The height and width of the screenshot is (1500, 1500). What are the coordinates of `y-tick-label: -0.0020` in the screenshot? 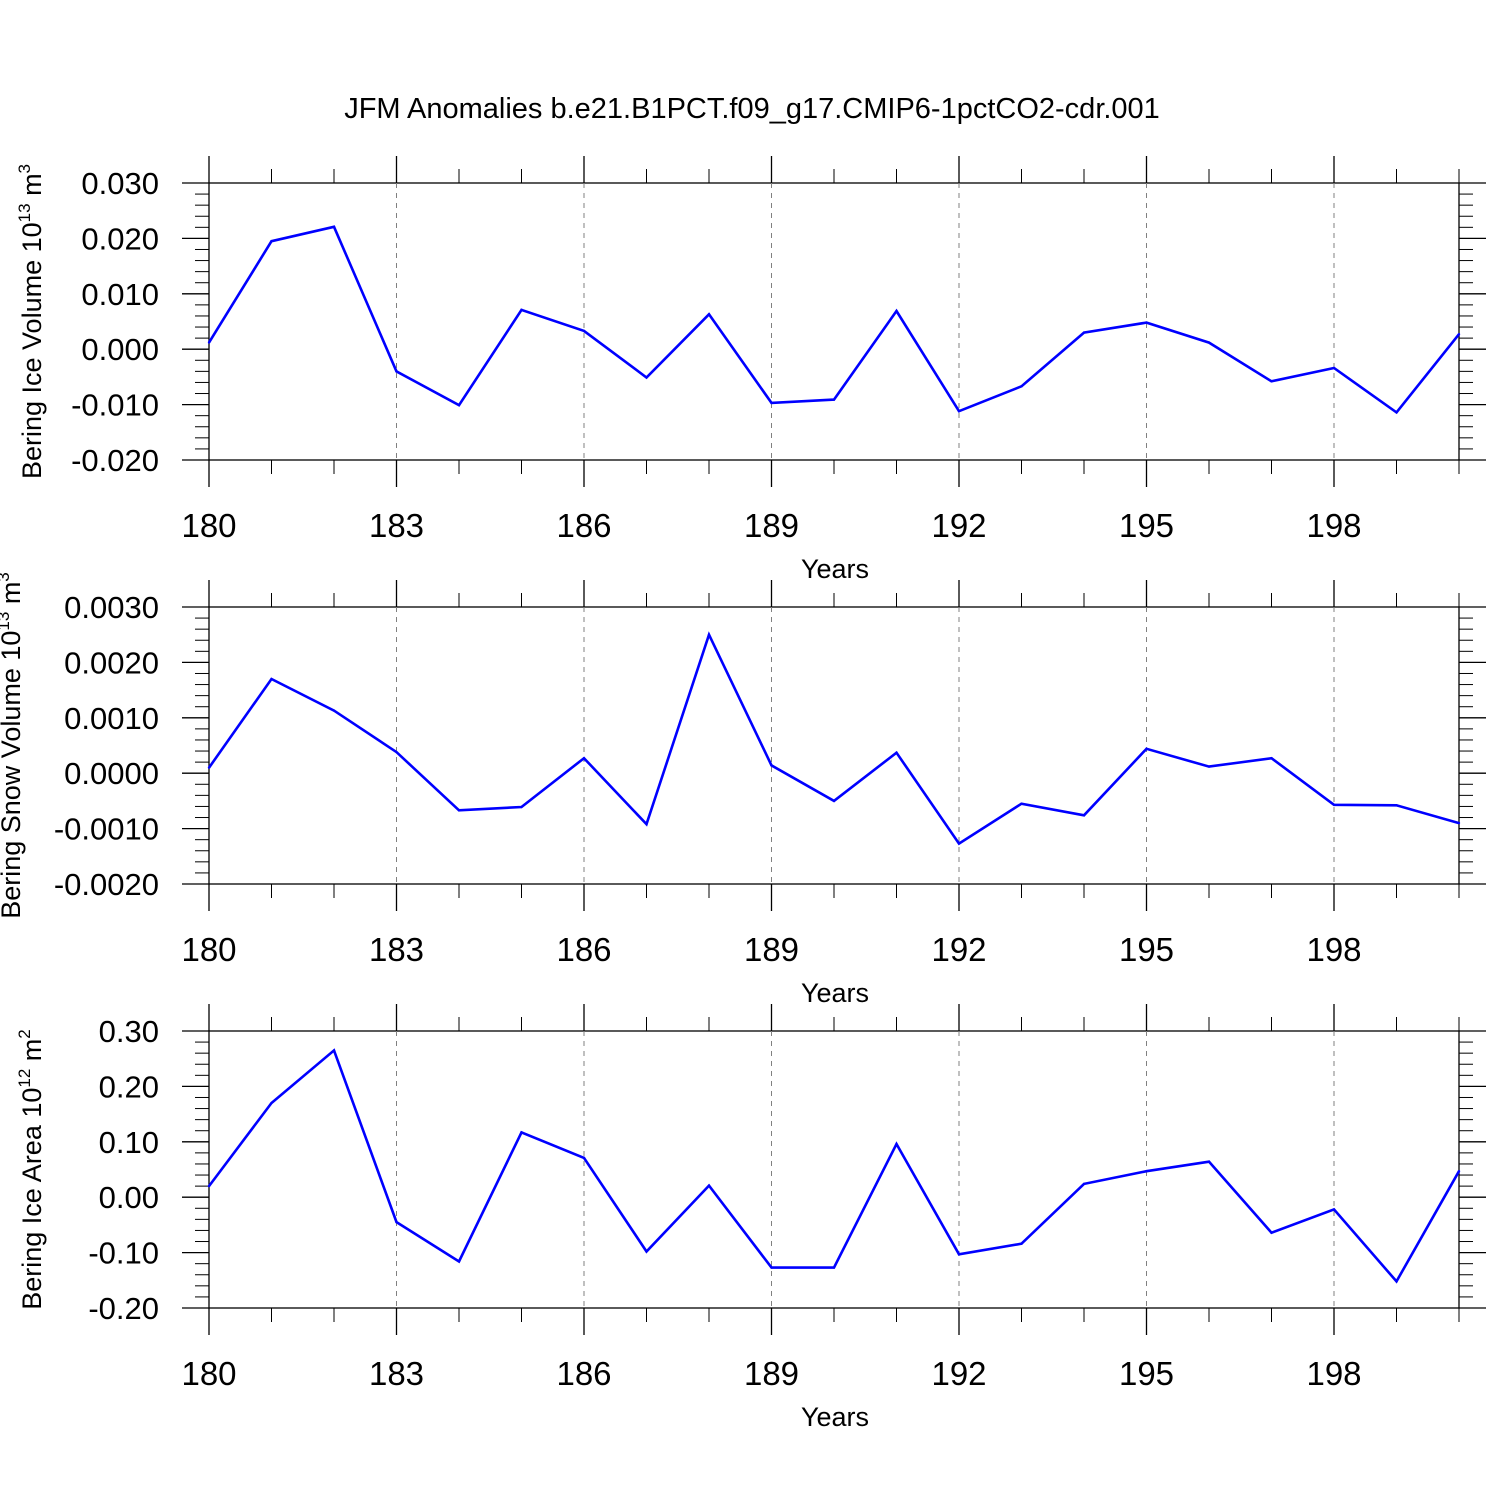 It's located at (106, 884).